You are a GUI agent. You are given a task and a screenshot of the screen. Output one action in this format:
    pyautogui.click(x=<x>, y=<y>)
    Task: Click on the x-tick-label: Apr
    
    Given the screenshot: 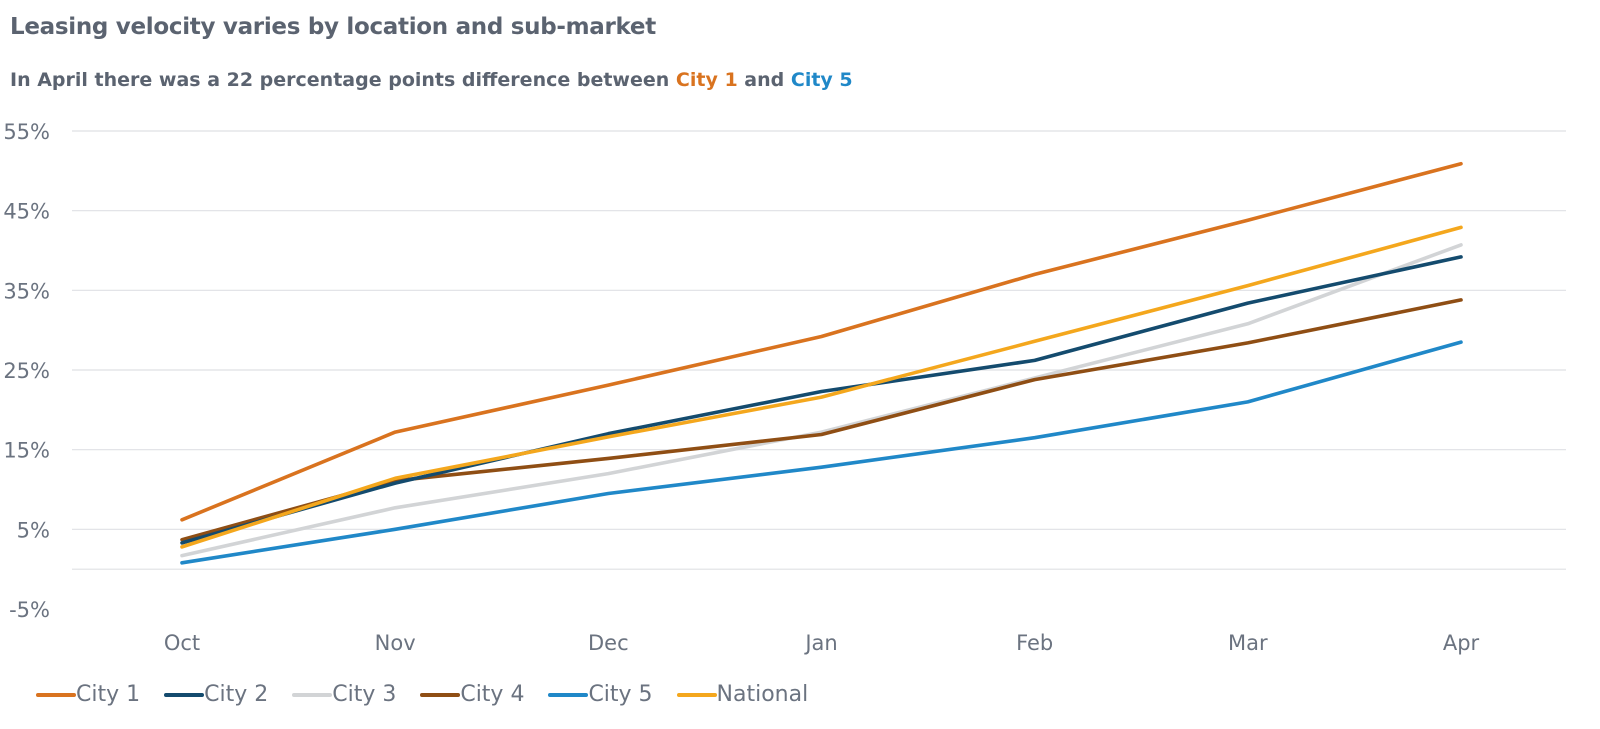 What is the action you would take?
    pyautogui.click(x=1461, y=643)
    